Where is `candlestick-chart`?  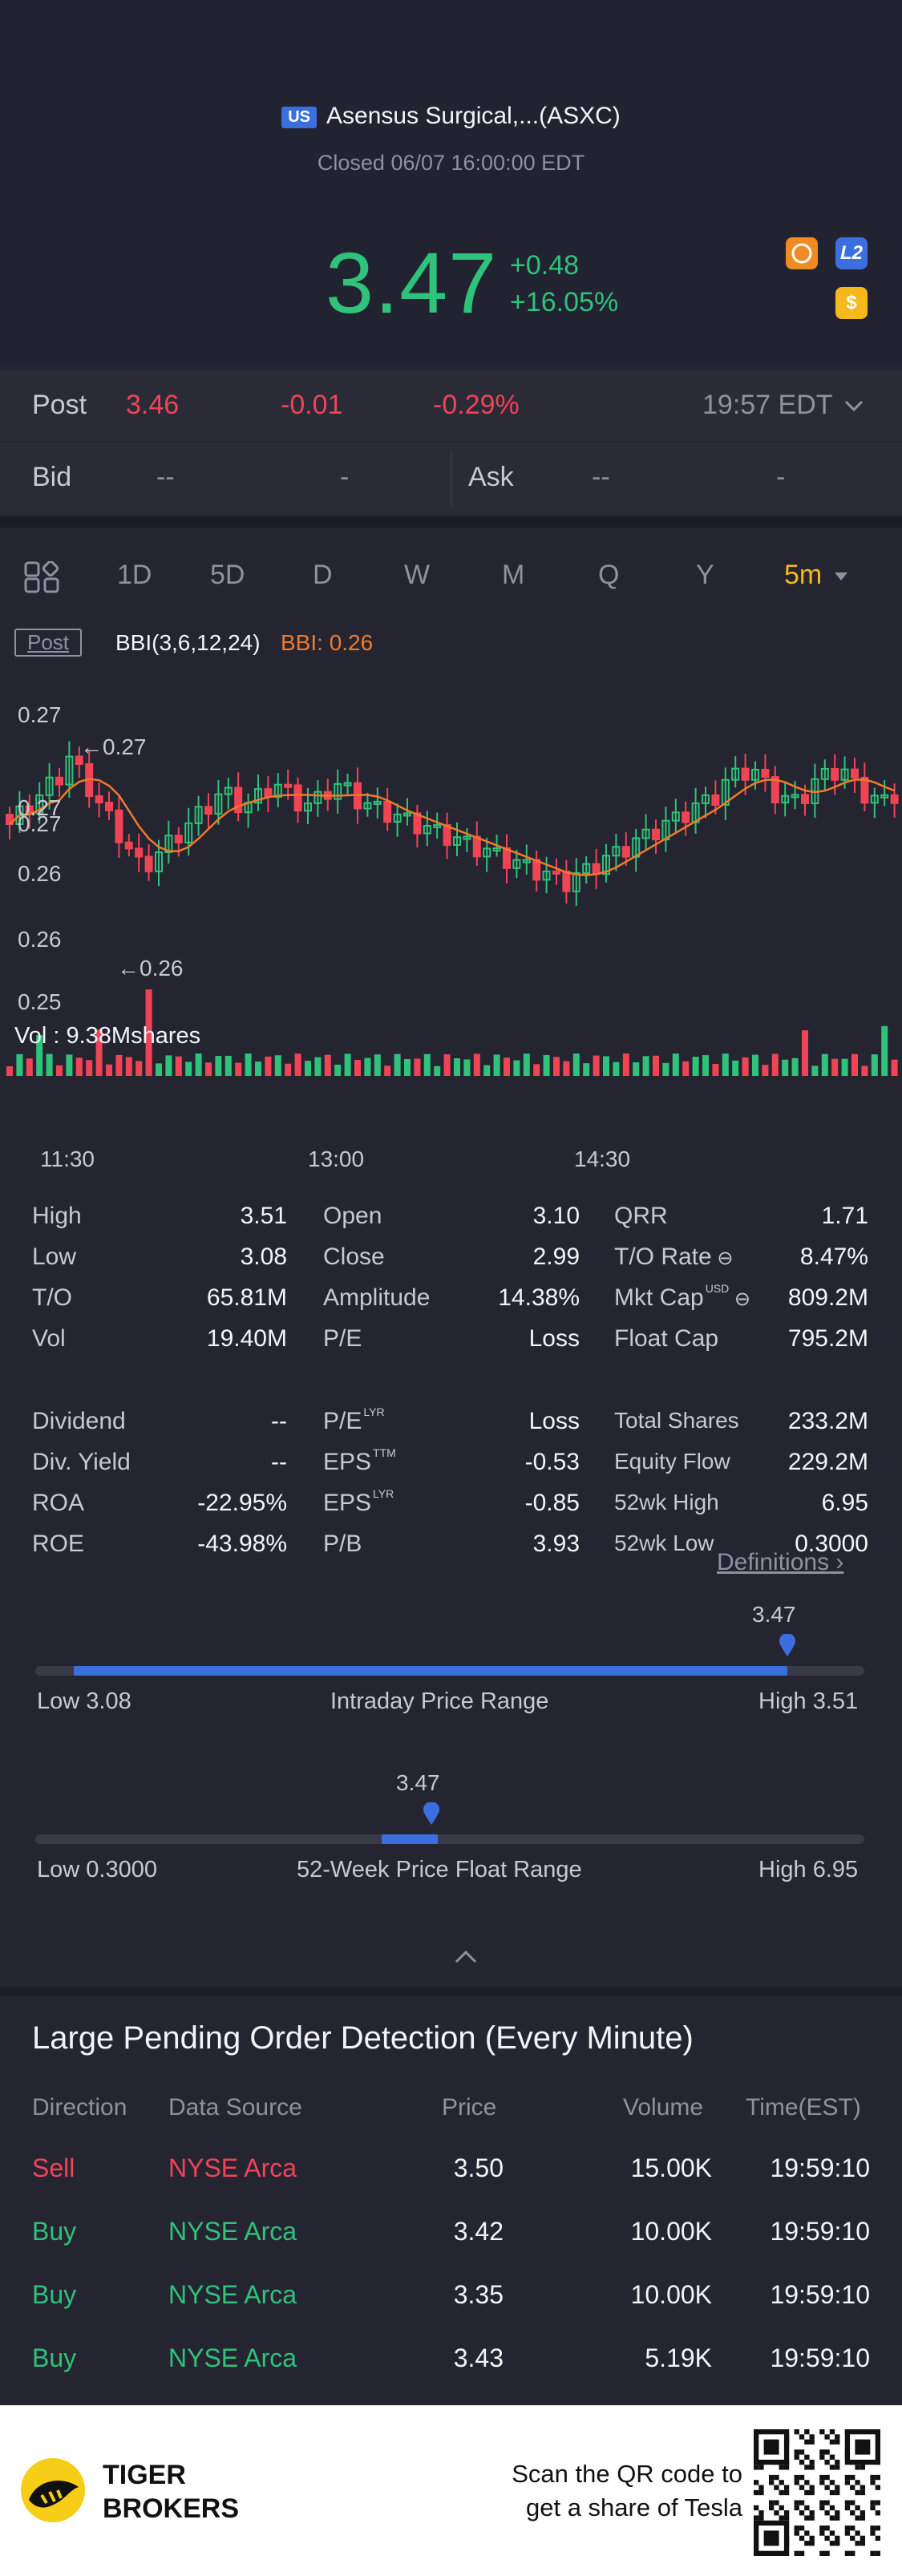
candlestick-chart is located at coordinates (452, 908).